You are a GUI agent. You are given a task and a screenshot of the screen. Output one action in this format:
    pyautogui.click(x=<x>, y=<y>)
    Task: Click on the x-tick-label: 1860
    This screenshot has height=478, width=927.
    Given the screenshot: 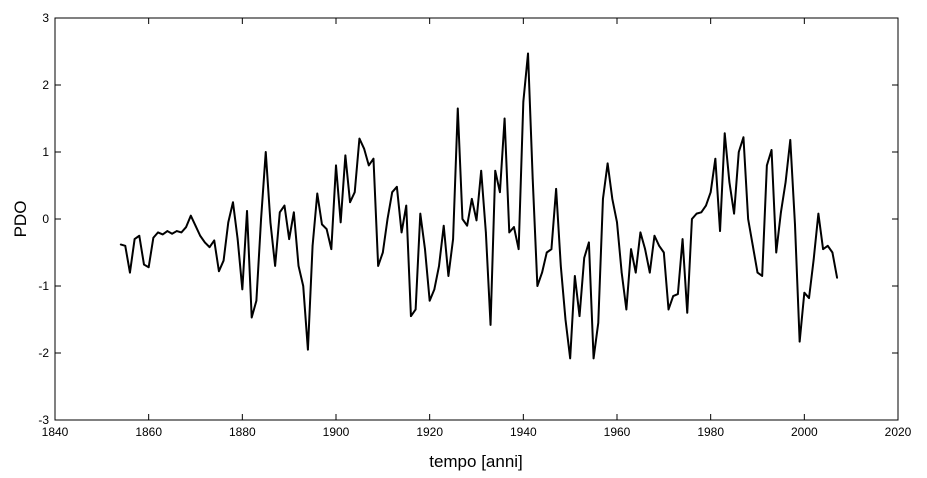 What is the action you would take?
    pyautogui.click(x=148, y=432)
    